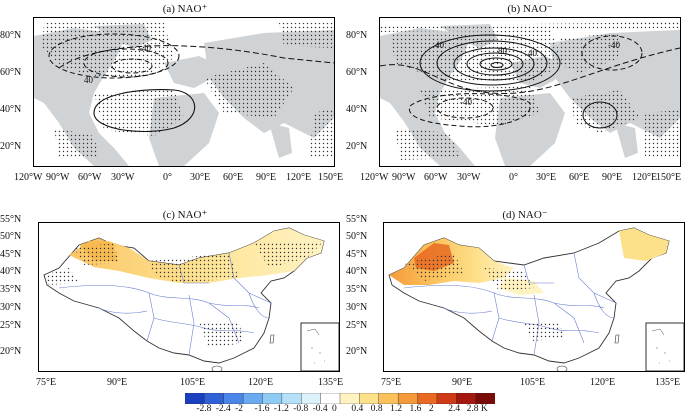  I want to click on y-tick: 60°N, so click(11, 72).